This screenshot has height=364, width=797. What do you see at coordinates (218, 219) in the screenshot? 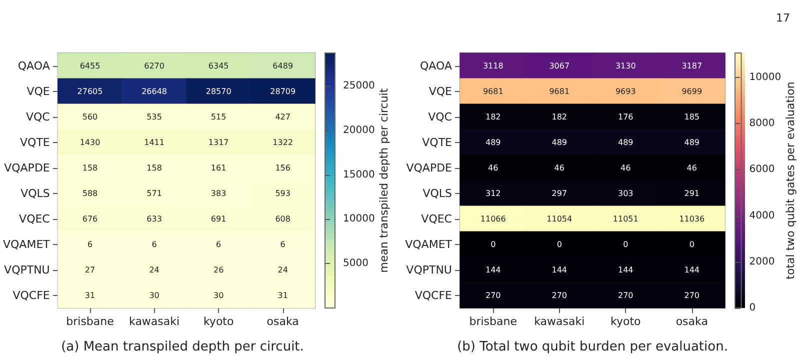
I see `data-label: 691` at bounding box center [218, 219].